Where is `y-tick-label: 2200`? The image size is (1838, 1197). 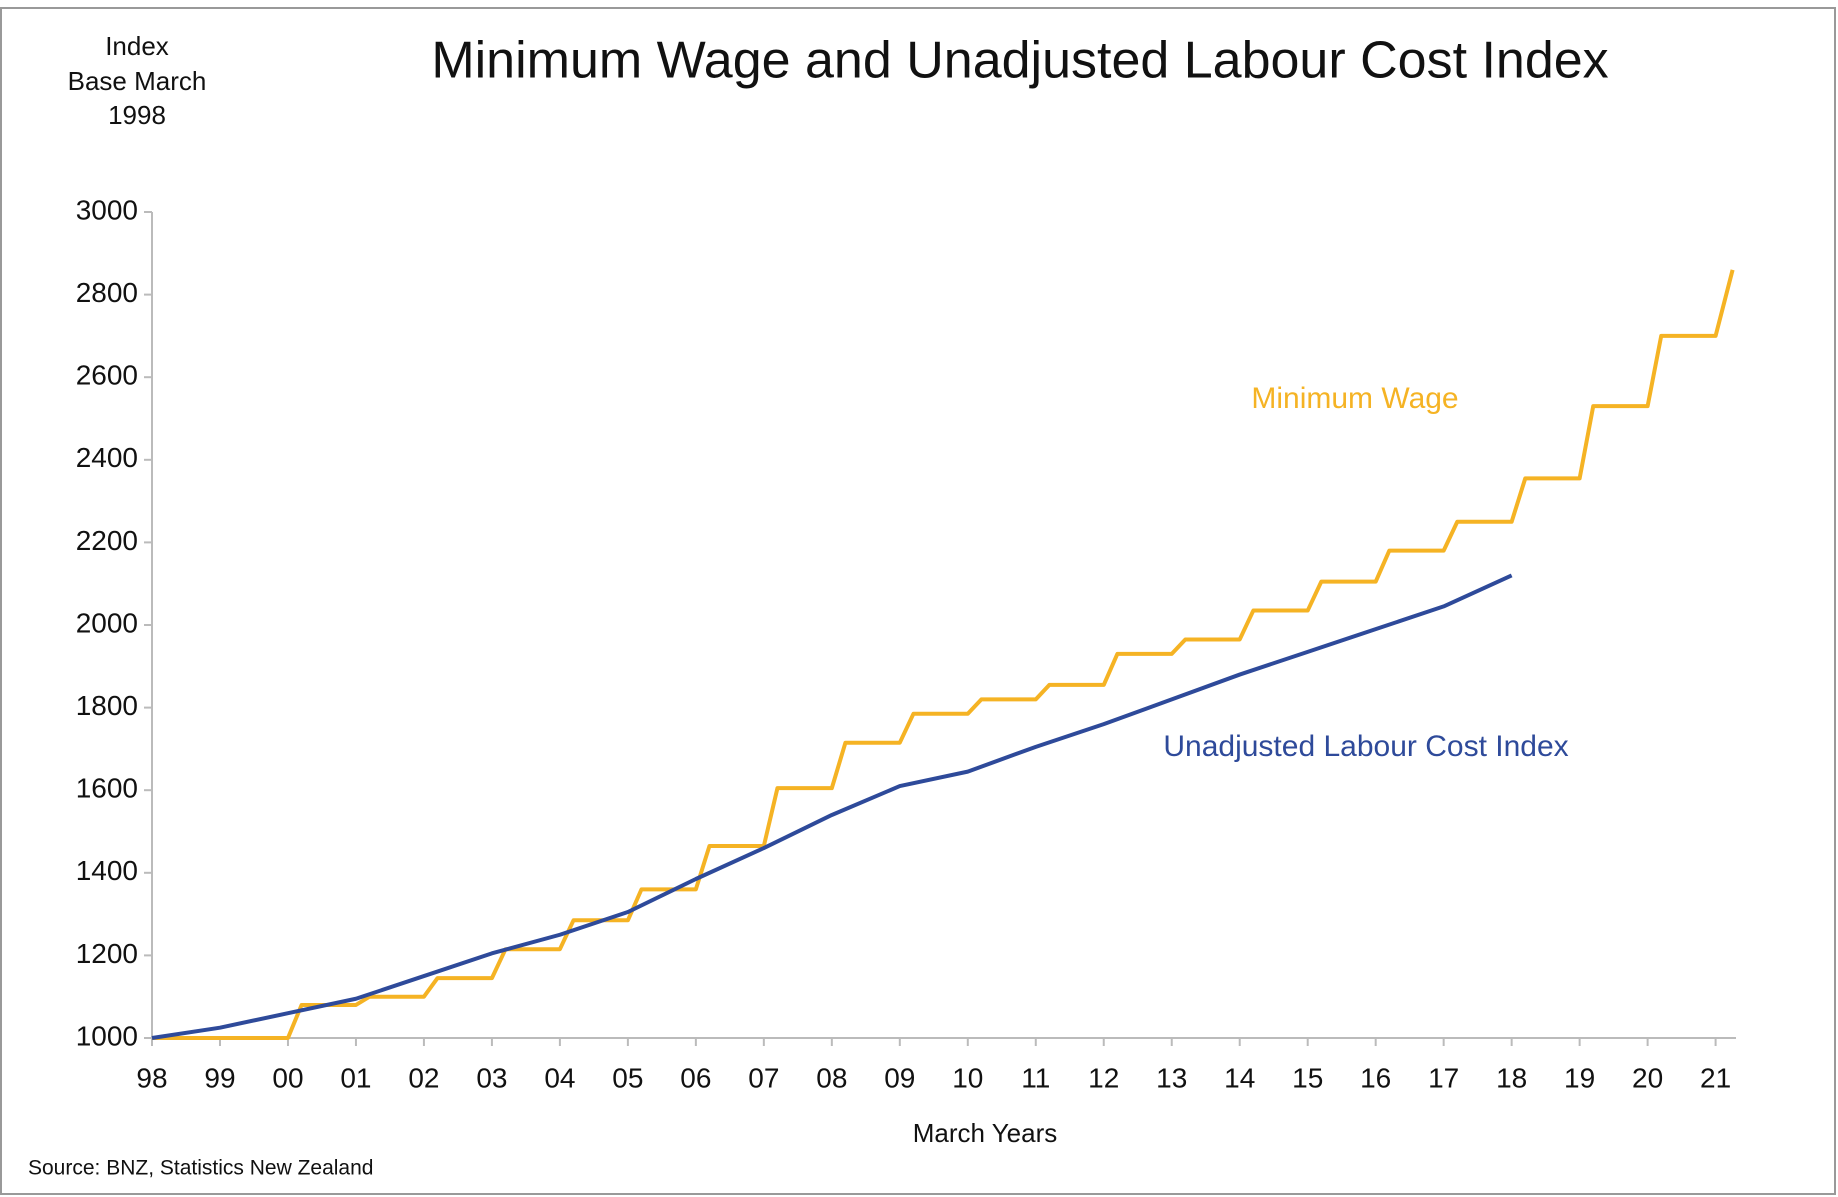 y-tick-label: 2200 is located at coordinates (107, 540).